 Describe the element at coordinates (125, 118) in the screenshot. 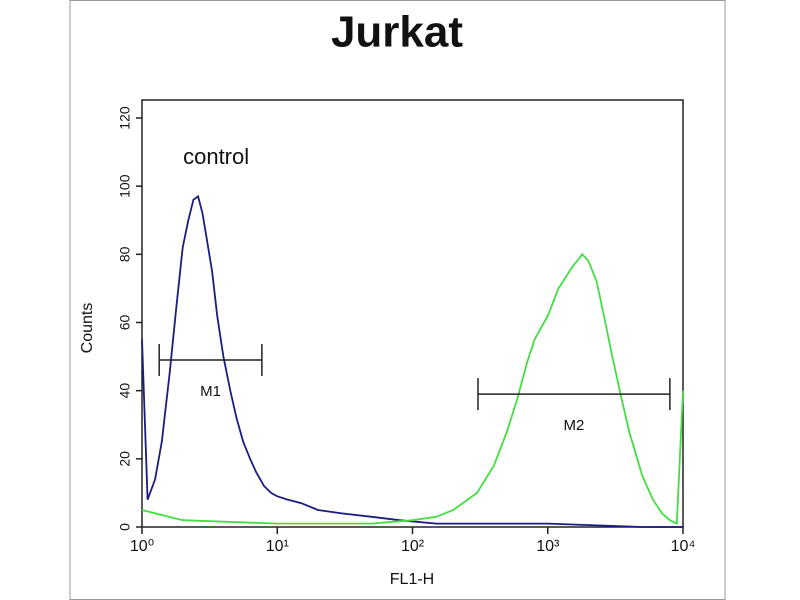

I see `y-tick-label: 120` at that location.